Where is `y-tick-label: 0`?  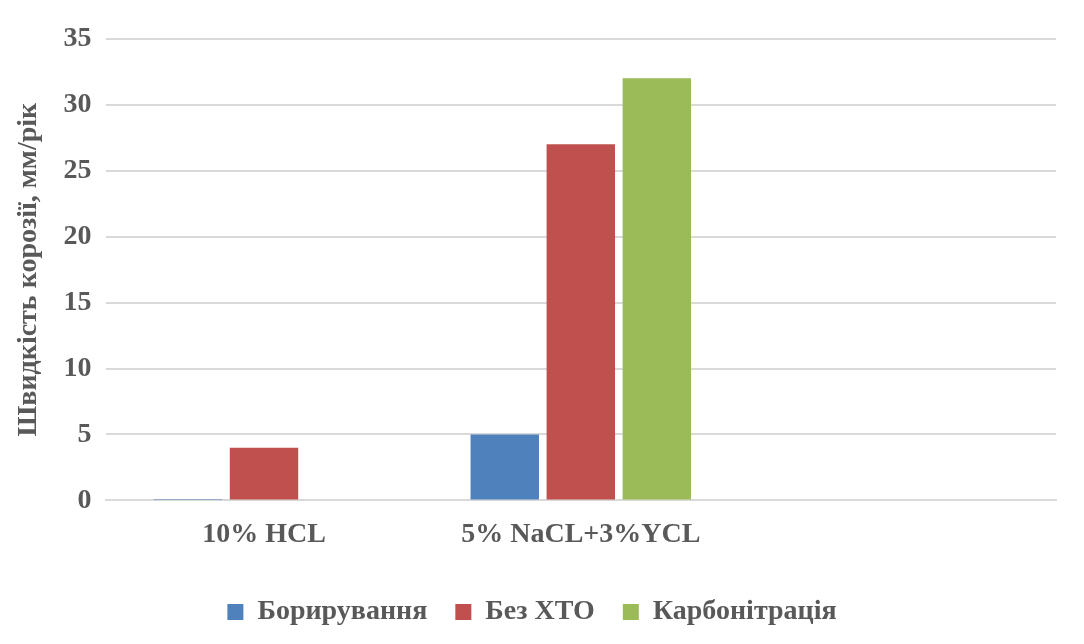 y-tick-label: 0 is located at coordinates (84, 498).